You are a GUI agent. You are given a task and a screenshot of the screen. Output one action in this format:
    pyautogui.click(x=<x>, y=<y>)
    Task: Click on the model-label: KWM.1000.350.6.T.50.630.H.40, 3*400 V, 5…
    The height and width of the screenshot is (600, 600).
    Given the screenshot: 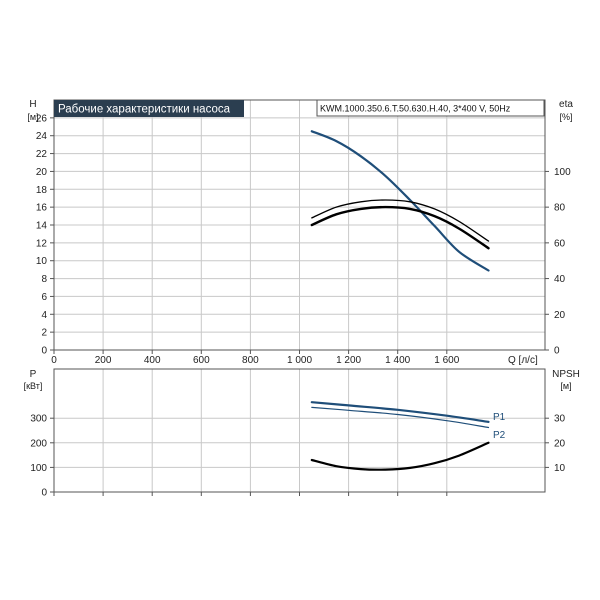 What is the action you would take?
    pyautogui.click(x=415, y=109)
    